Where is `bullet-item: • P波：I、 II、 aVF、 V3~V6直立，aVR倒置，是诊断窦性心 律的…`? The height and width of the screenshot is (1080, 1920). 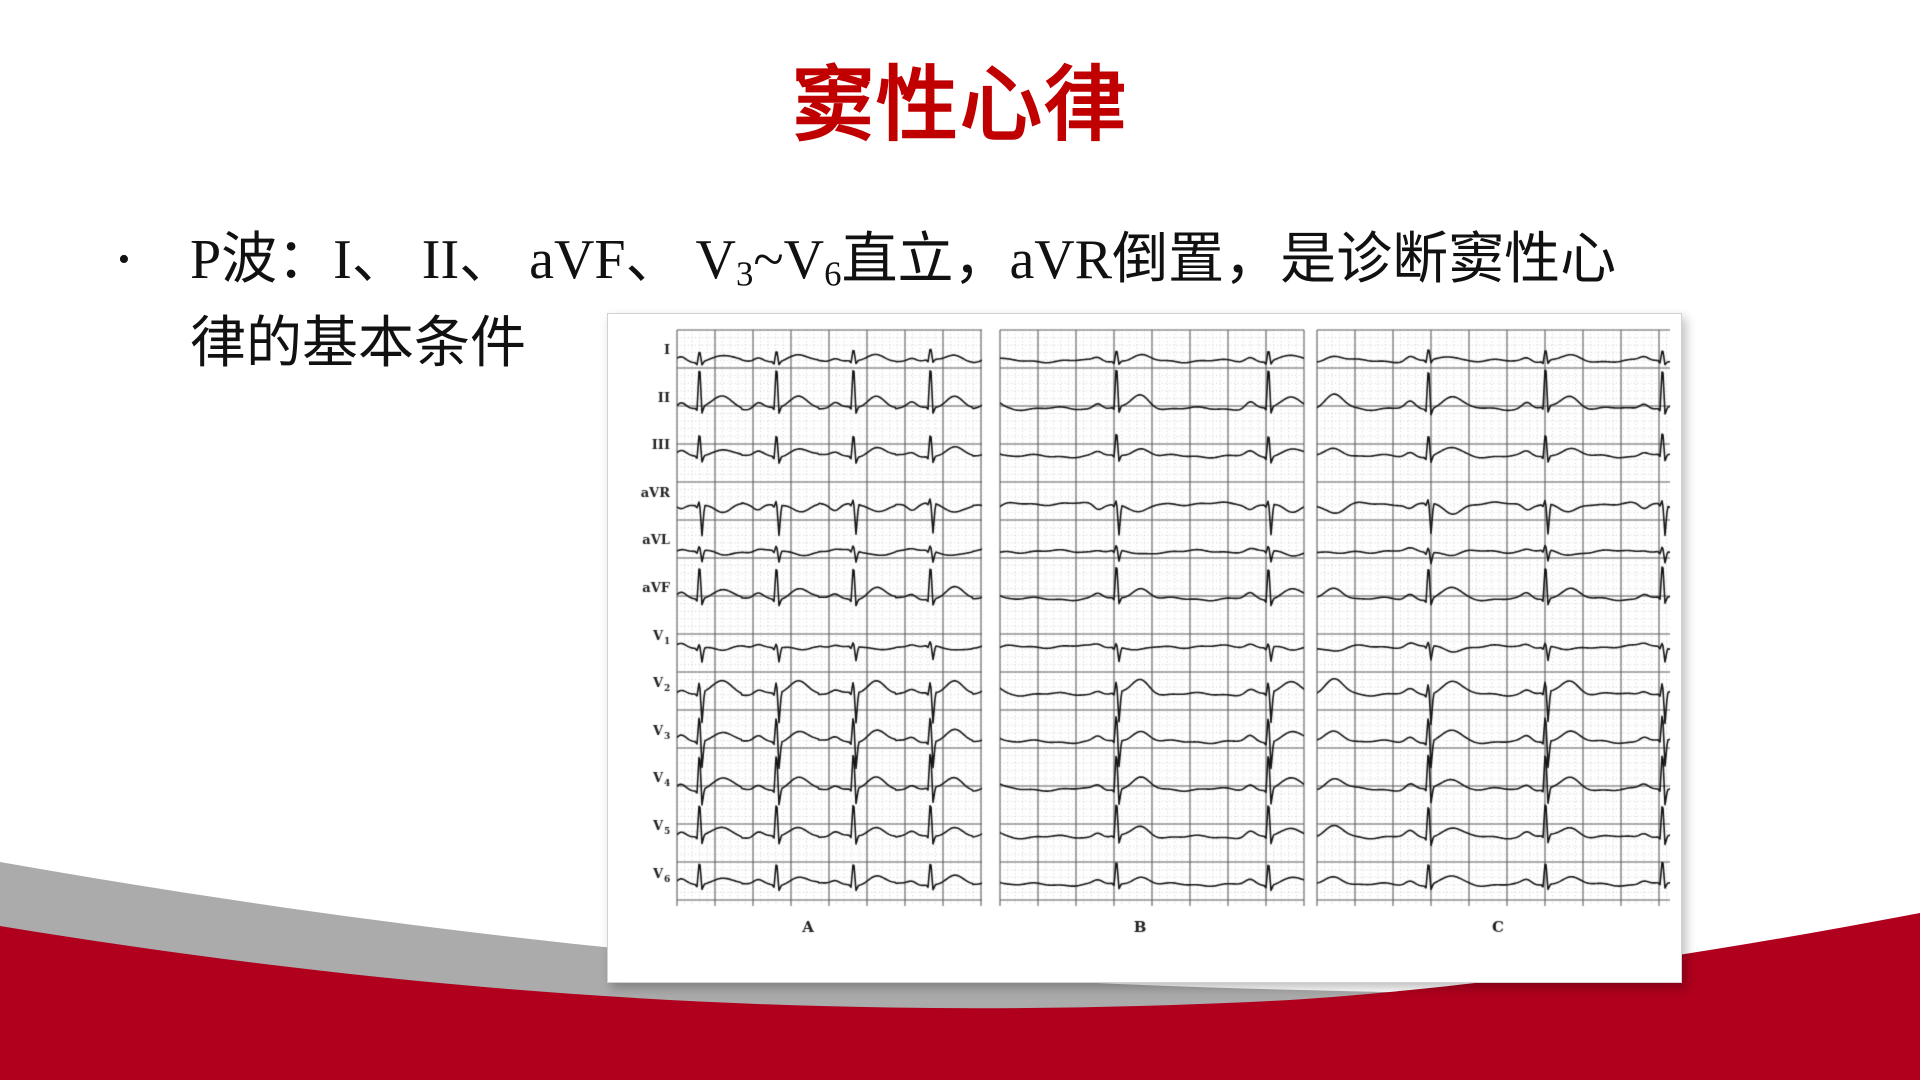
bullet-item: • P波：I、 II、 aVF、 V3~V6直立，aVR倒置，是诊断窦性心 律的… is located at coordinates (999, 302).